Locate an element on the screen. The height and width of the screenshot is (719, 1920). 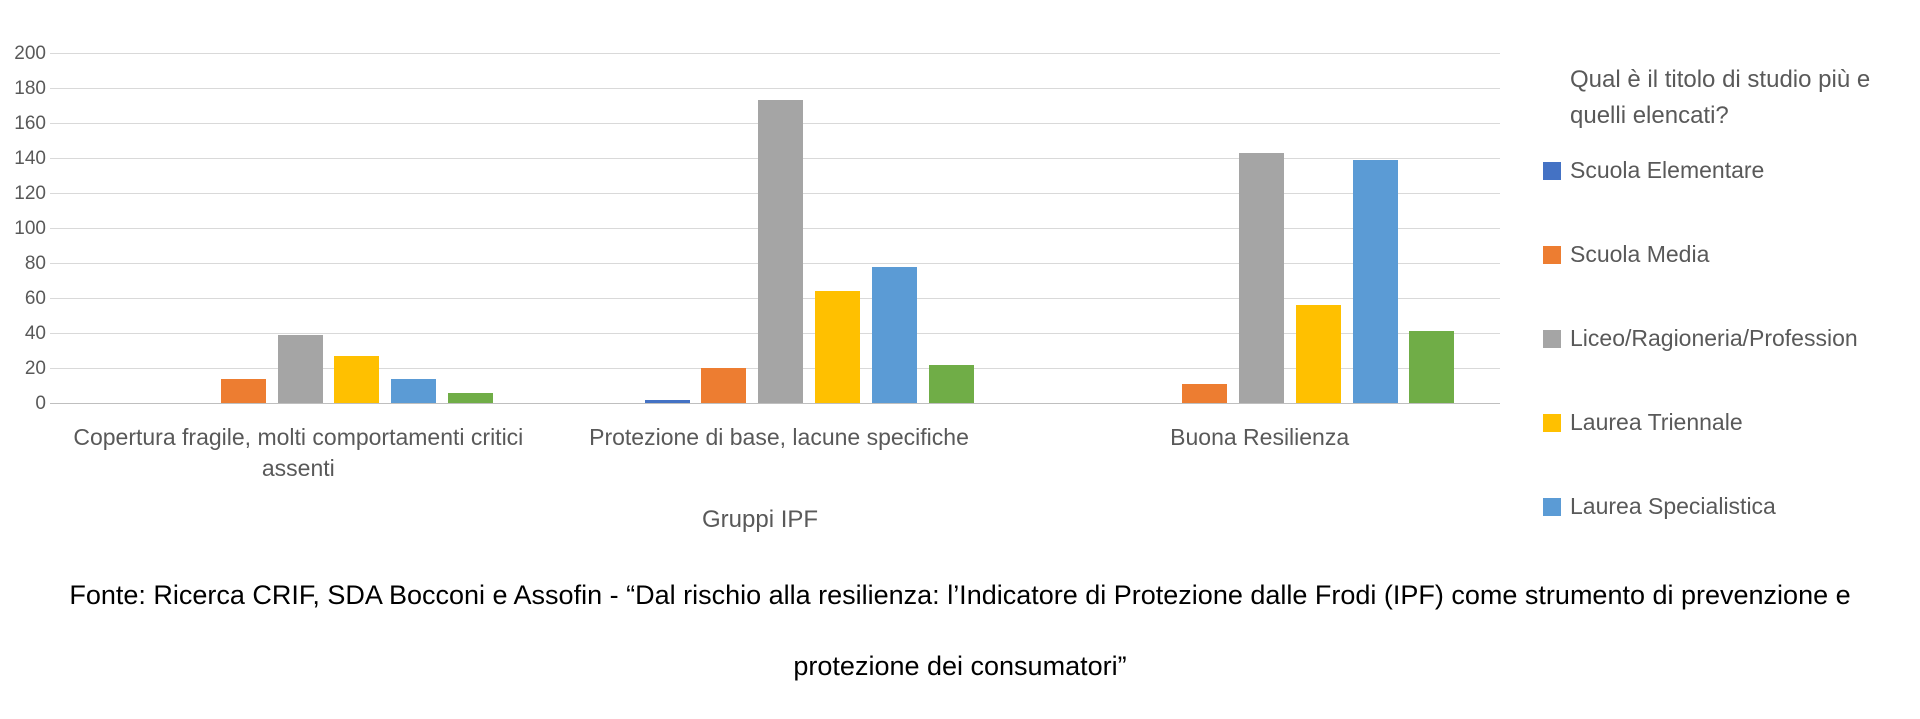
legend-title-line: quelli elencati? is located at coordinates (1649, 115).